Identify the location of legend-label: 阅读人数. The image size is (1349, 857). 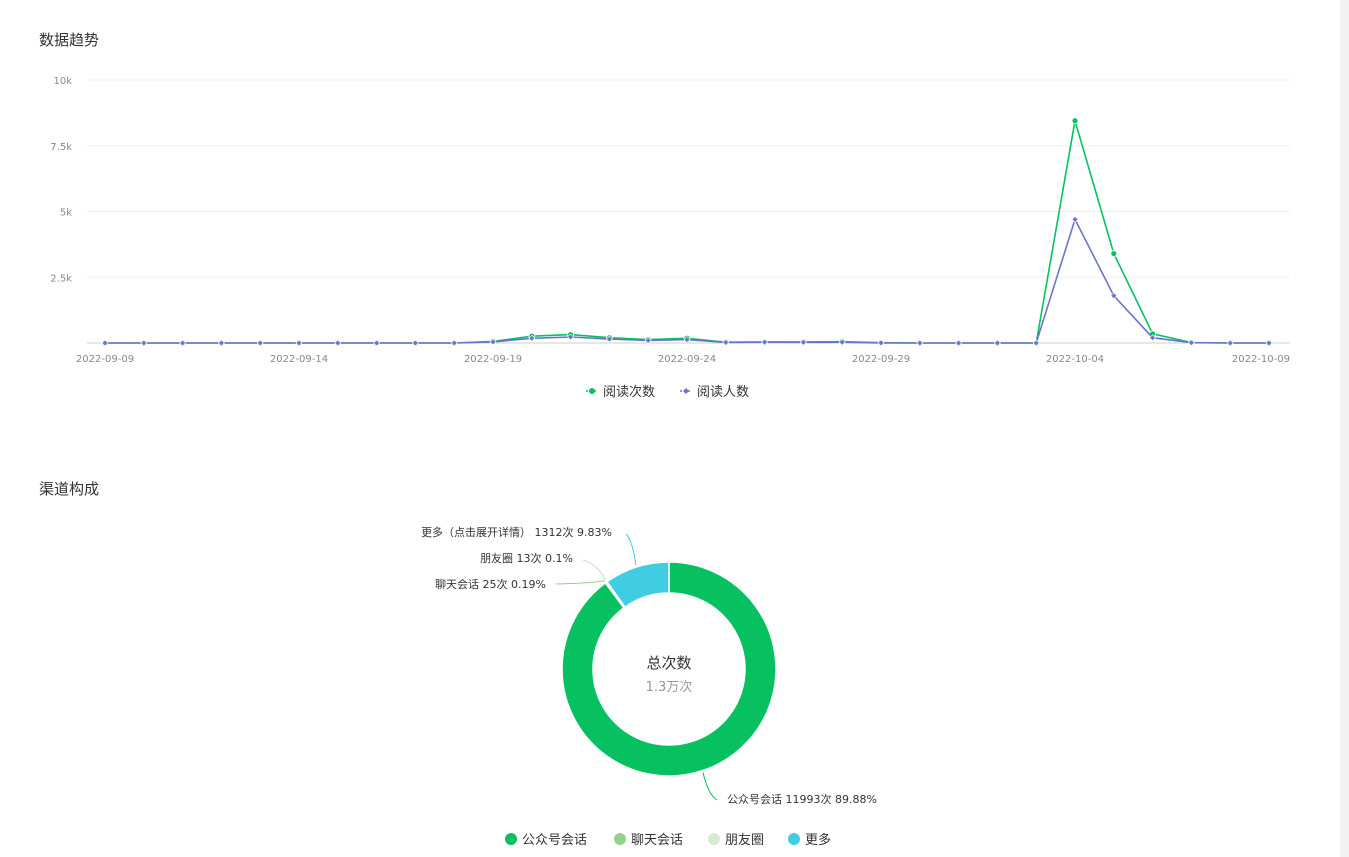
(723, 392).